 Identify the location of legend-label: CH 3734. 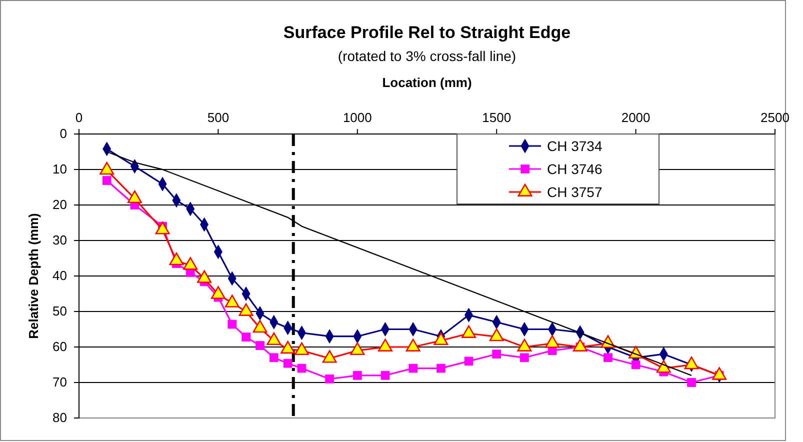
(574, 146).